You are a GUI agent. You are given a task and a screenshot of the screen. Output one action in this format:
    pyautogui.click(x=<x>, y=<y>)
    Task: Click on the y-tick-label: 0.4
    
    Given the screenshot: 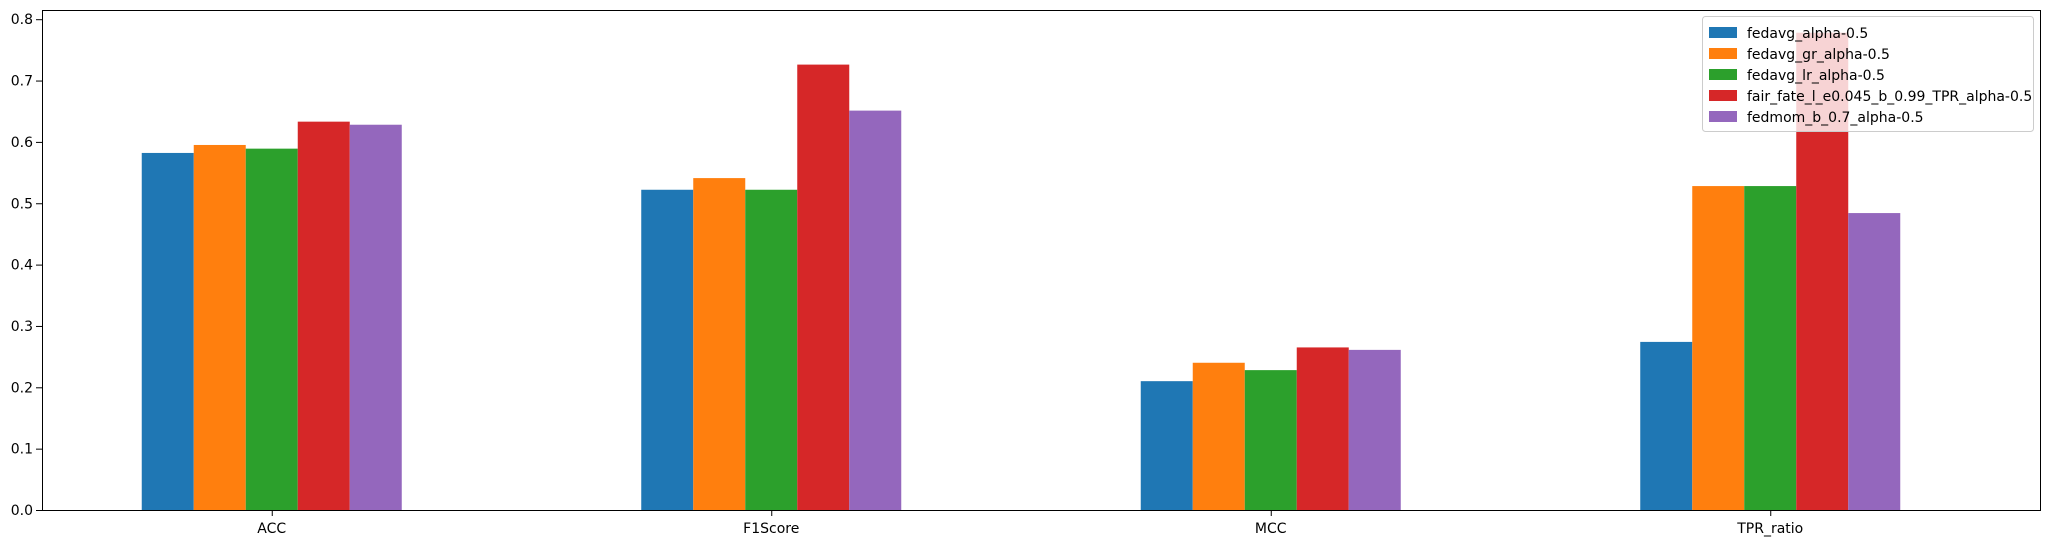 What is the action you would take?
    pyautogui.click(x=22, y=266)
    